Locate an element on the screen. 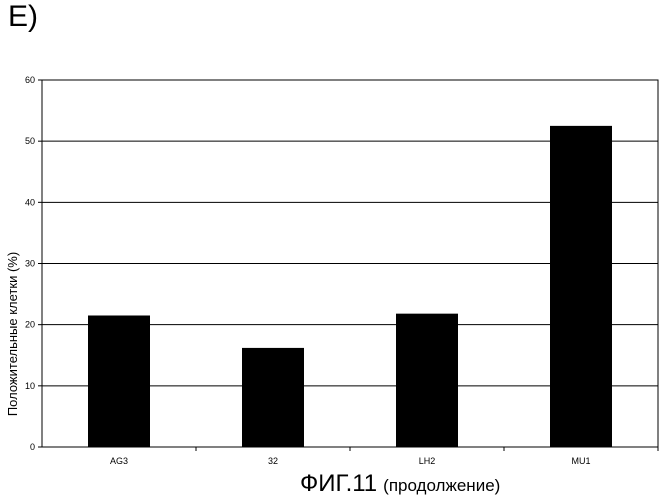  figure-caption: ФИГ.11 (продолжение) is located at coordinates (400, 484).